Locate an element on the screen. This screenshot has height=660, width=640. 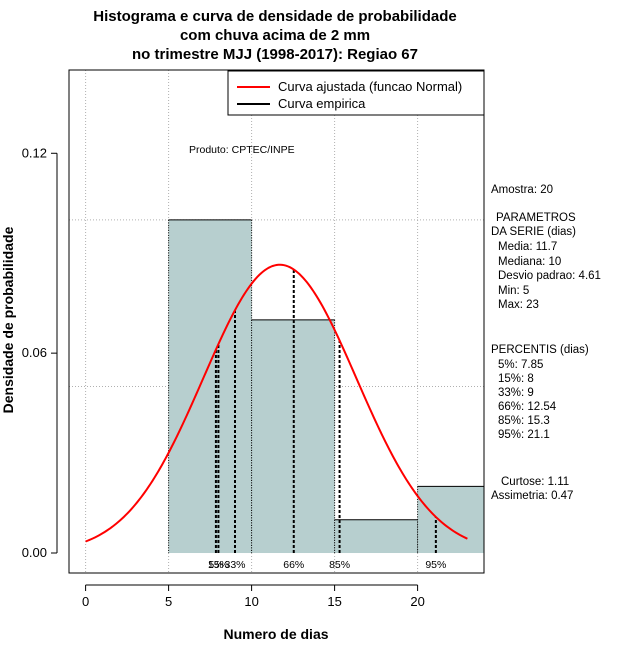
legend-label-fitted: Curva ajustada (funcao Normal) is located at coordinates (370, 86).